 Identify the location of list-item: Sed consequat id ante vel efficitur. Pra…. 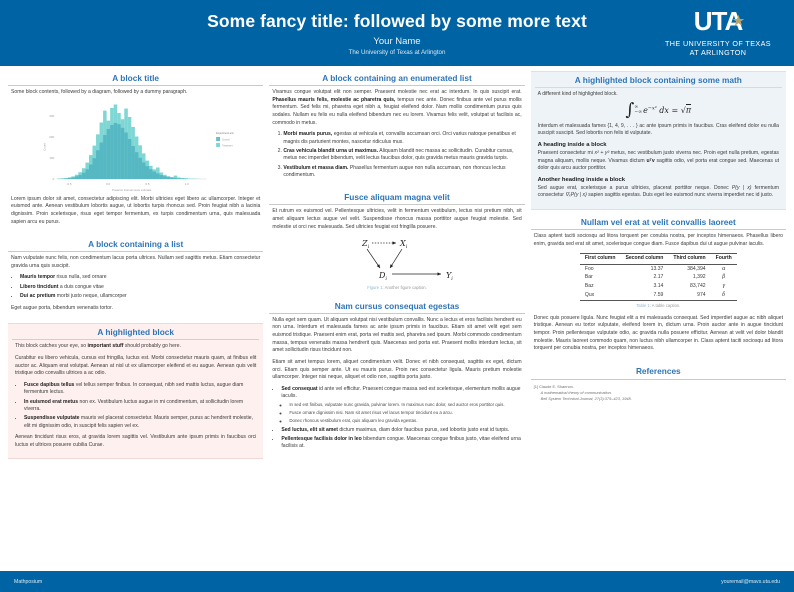
(401, 405).